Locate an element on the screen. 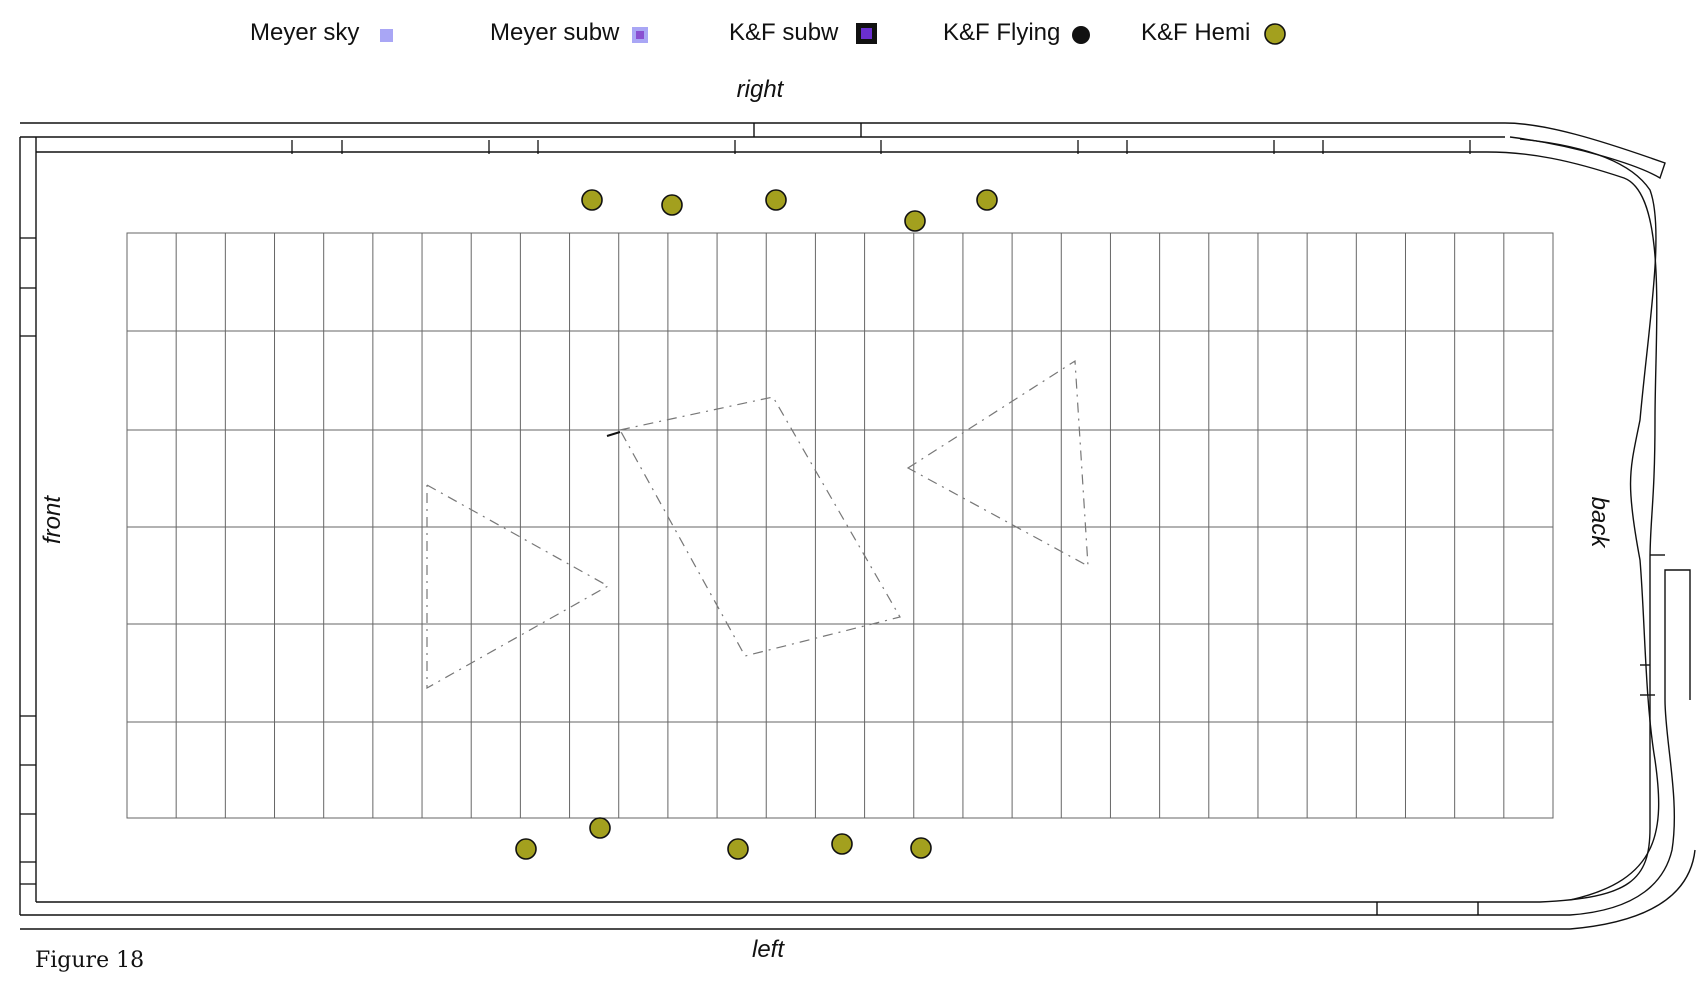  legend-item-kf-flying: K&F Flying is located at coordinates (1016, 32).